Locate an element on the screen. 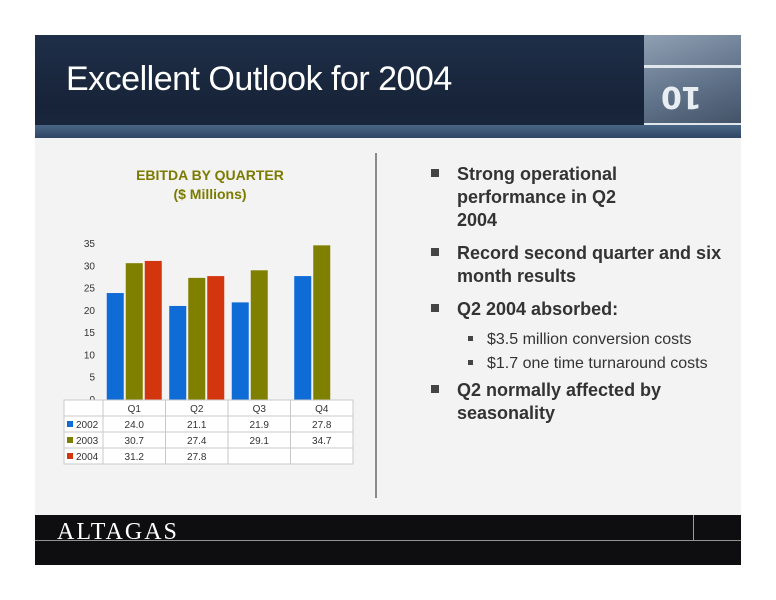 Image resolution: width=776 pixels, height=600 pixels. data-label: 21.1 is located at coordinates (197, 425).